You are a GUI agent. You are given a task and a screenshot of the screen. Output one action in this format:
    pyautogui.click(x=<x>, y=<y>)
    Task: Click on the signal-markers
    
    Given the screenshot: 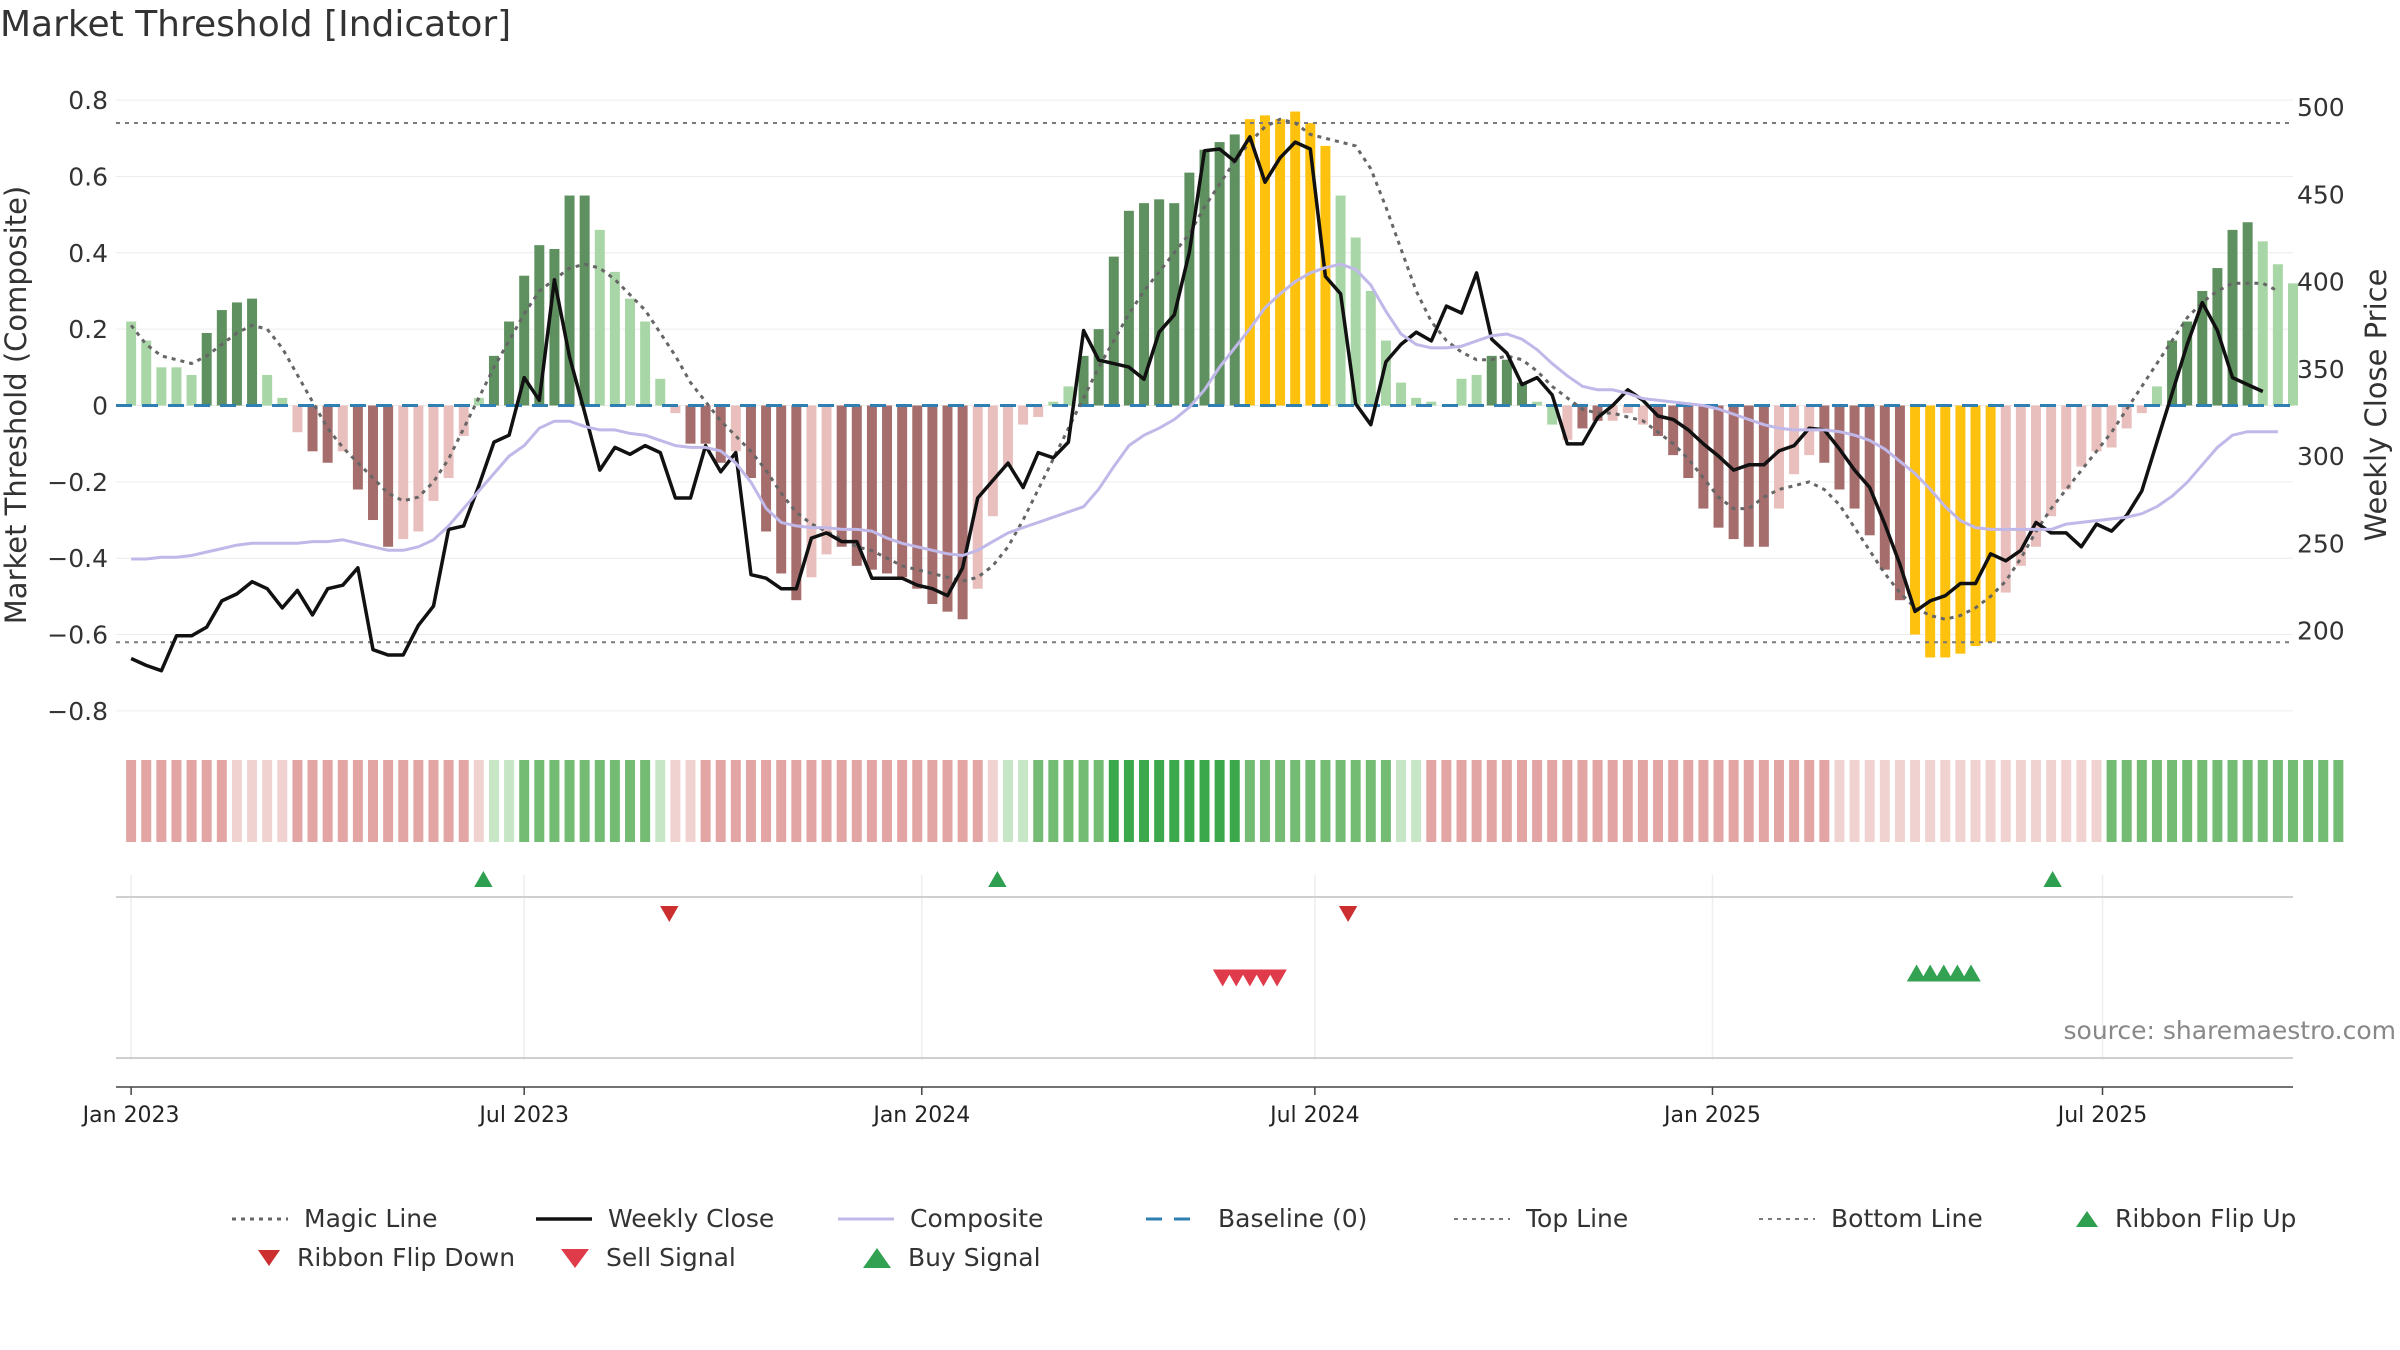 What is the action you would take?
    pyautogui.click(x=1204, y=965)
    